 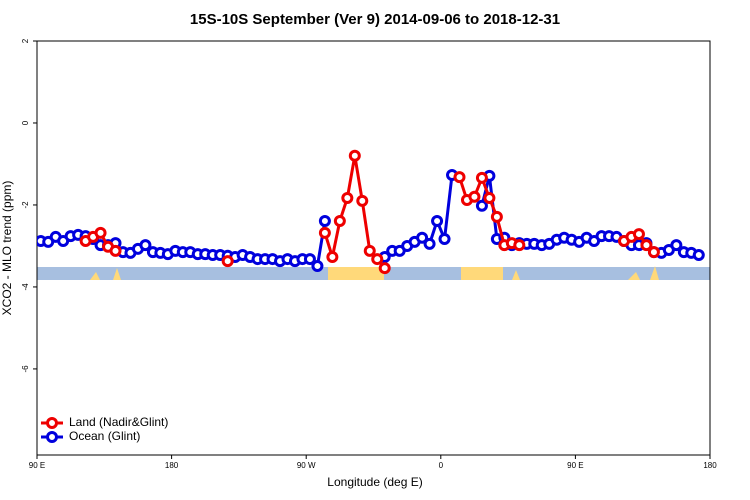 What do you see at coordinates (25, 287) in the screenshot?
I see `y-tick-label: -4` at bounding box center [25, 287].